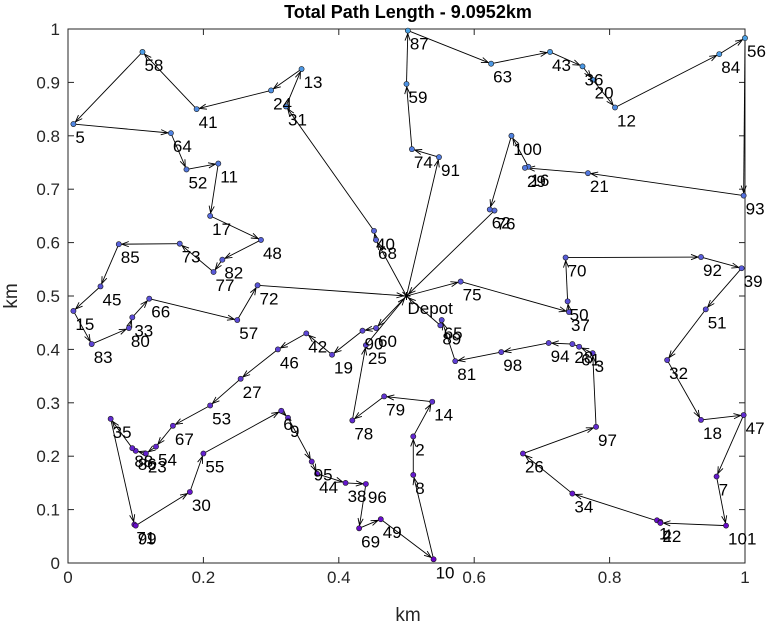 Image resolution: width=771 pixels, height=625 pixels. What do you see at coordinates (377, 497) in the screenshot?
I see `node-label: 96` at bounding box center [377, 497].